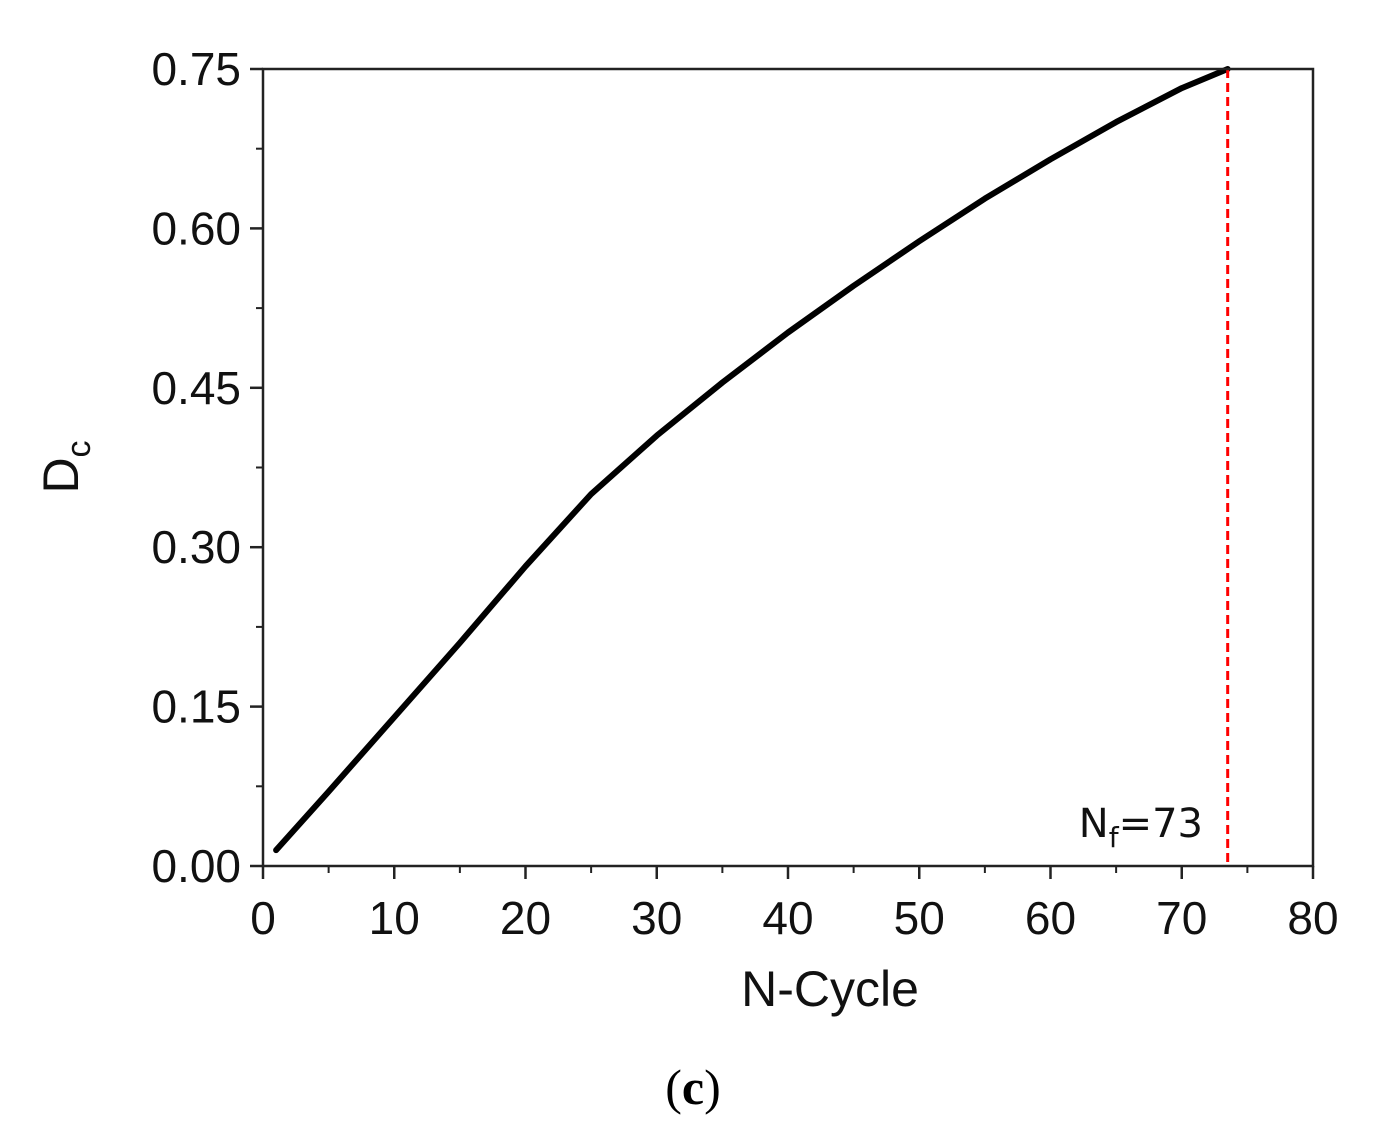 The image size is (1386, 1135). What do you see at coordinates (1050, 918) in the screenshot?
I see `x-tick-label: 60` at bounding box center [1050, 918].